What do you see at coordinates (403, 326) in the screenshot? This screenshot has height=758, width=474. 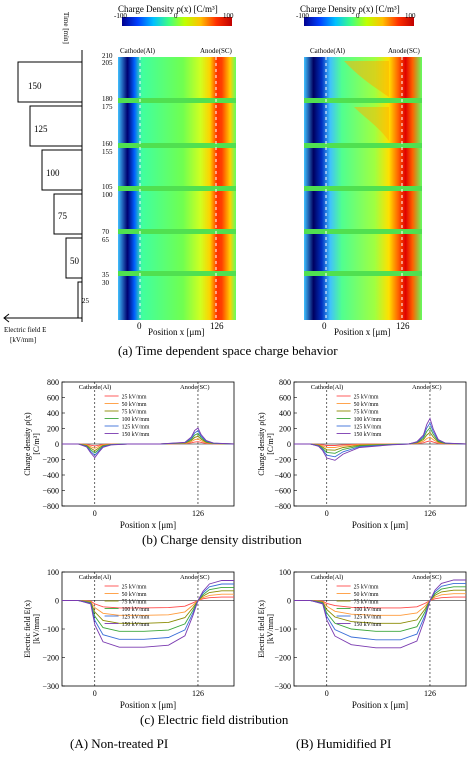 I see `heatmap-right-xtick-126: 126` at bounding box center [403, 326].